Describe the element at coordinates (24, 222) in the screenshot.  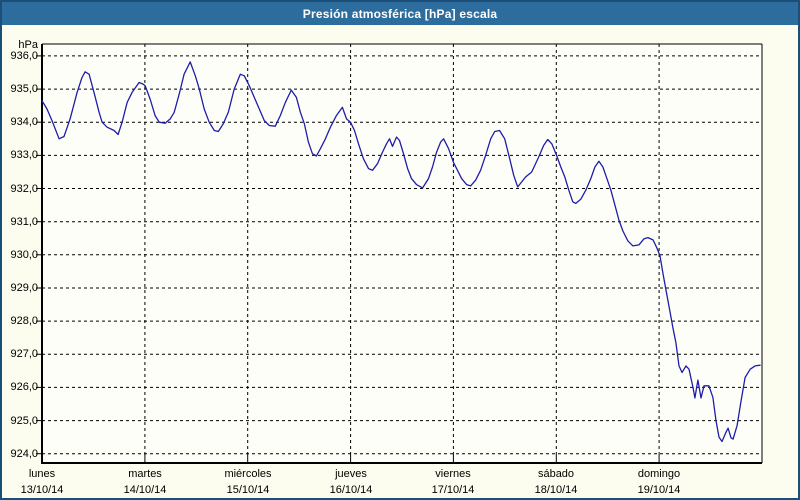
I see `y-axis-tick-label: 931,0` at that location.